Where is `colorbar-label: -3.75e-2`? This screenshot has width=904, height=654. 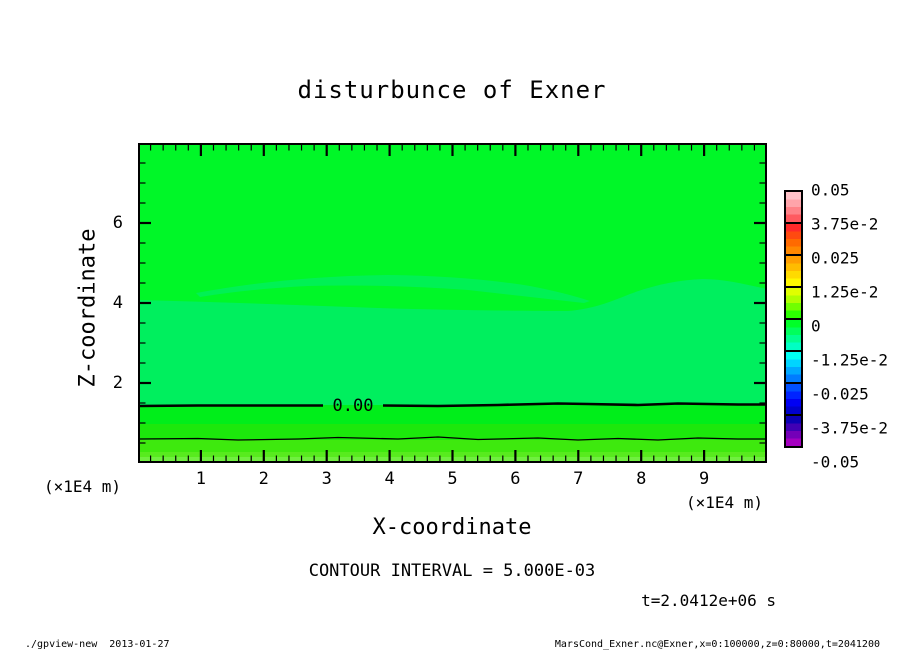 colorbar-label: -3.75e-2 is located at coordinates (850, 428).